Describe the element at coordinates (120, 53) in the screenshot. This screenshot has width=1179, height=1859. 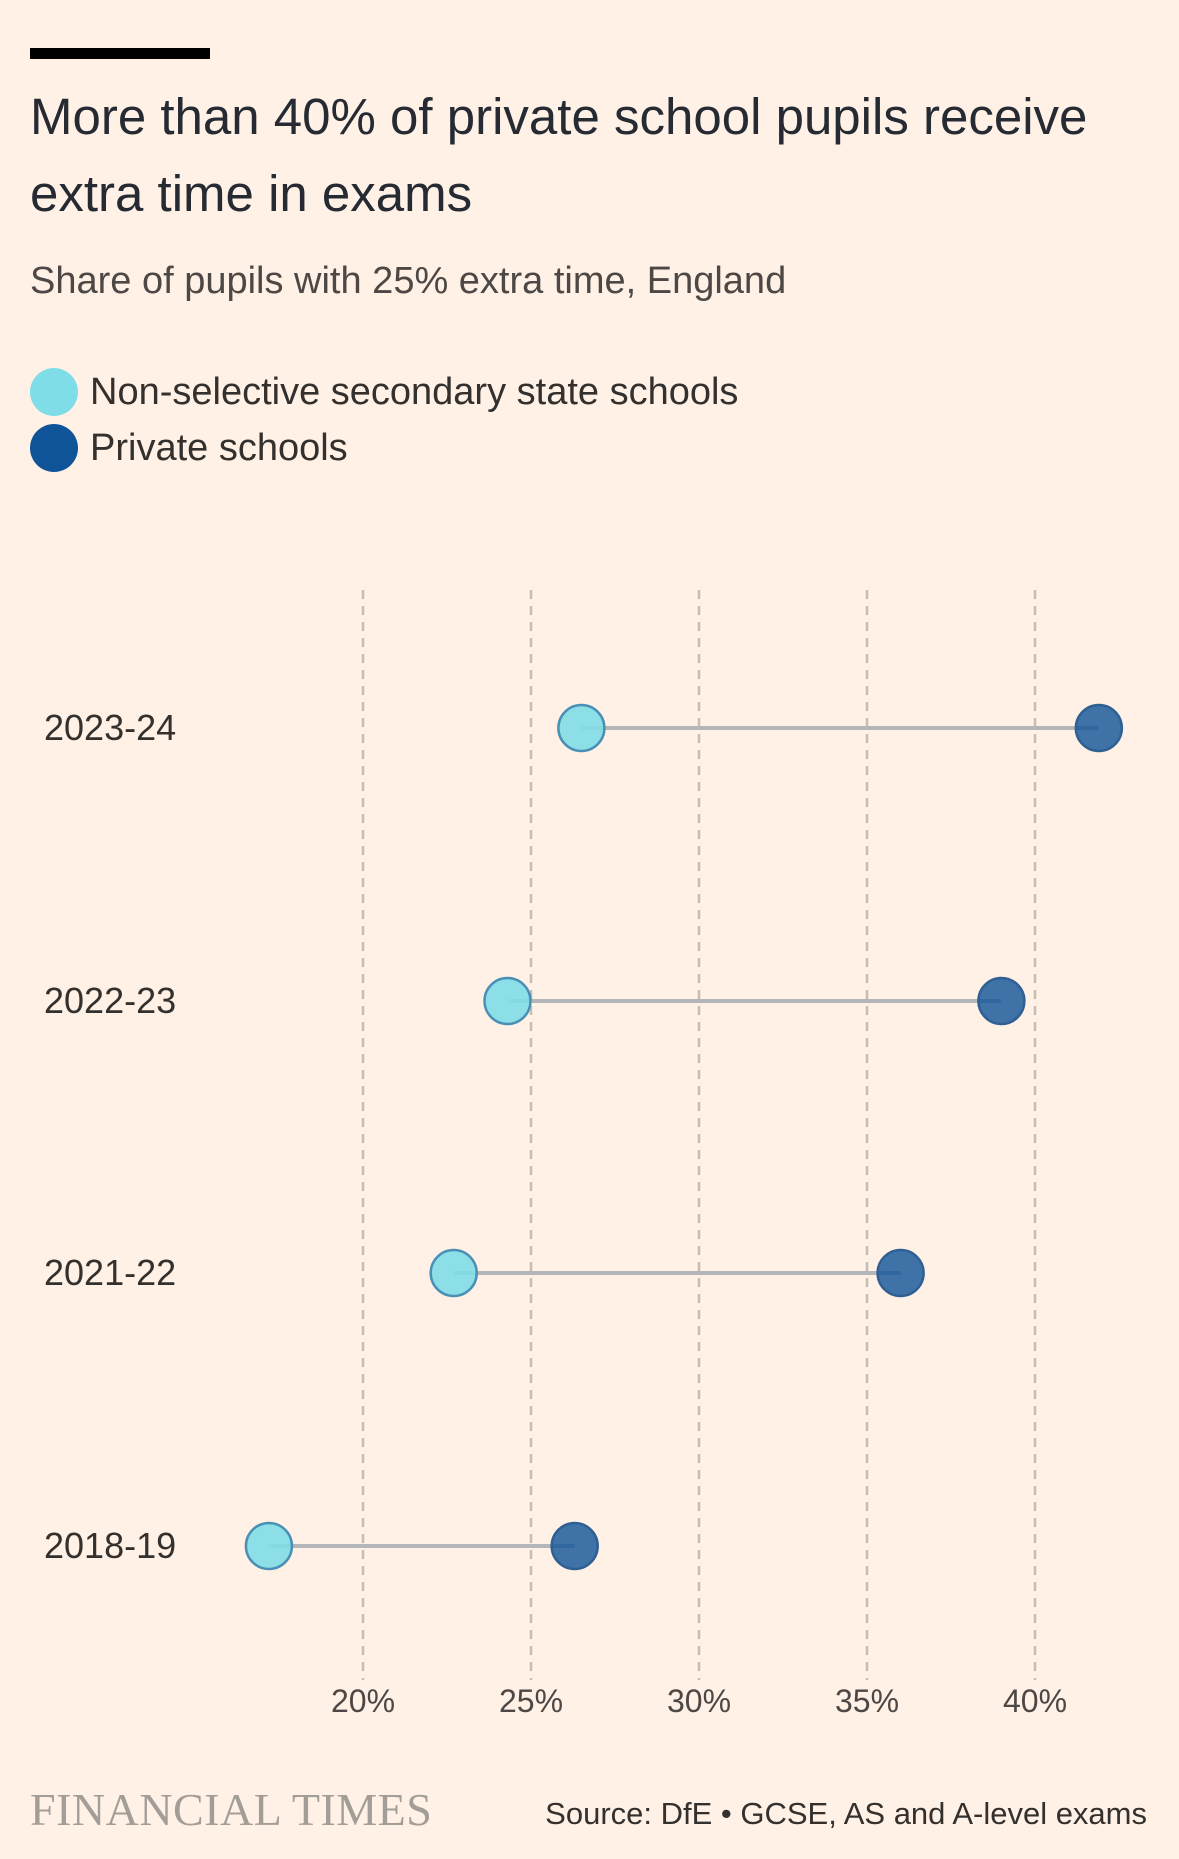
I see `top-accent-bar` at that location.